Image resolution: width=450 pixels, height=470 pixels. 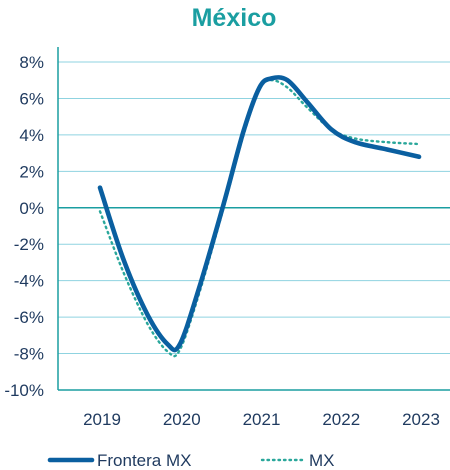 I want to click on y-tick-label: 8%, so click(x=31, y=62).